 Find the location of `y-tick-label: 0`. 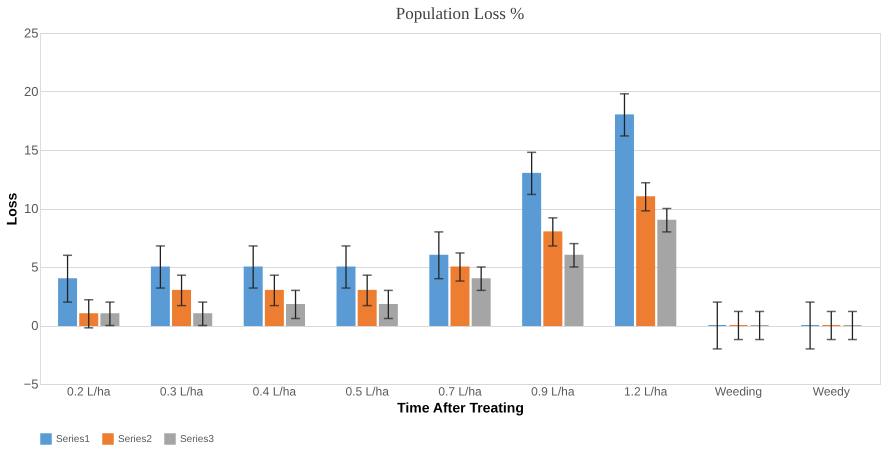

y-tick-label: 0 is located at coordinates (34, 325).